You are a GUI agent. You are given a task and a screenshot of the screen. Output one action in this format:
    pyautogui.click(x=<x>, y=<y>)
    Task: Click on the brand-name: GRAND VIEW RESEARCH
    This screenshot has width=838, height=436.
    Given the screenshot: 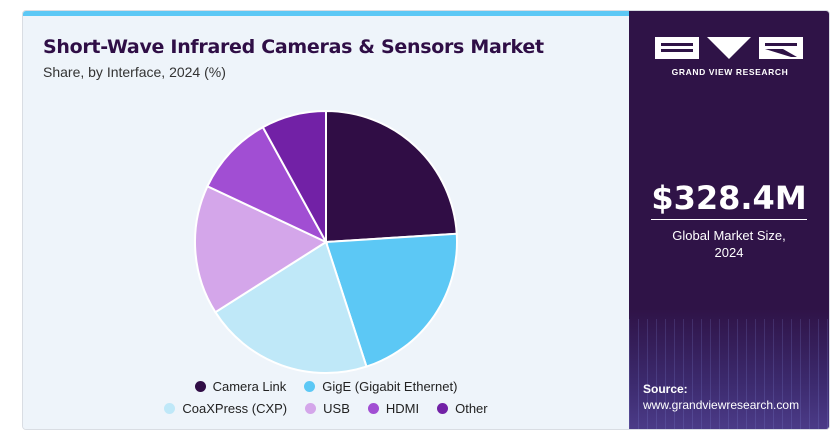 What is the action you would take?
    pyautogui.click(x=730, y=72)
    